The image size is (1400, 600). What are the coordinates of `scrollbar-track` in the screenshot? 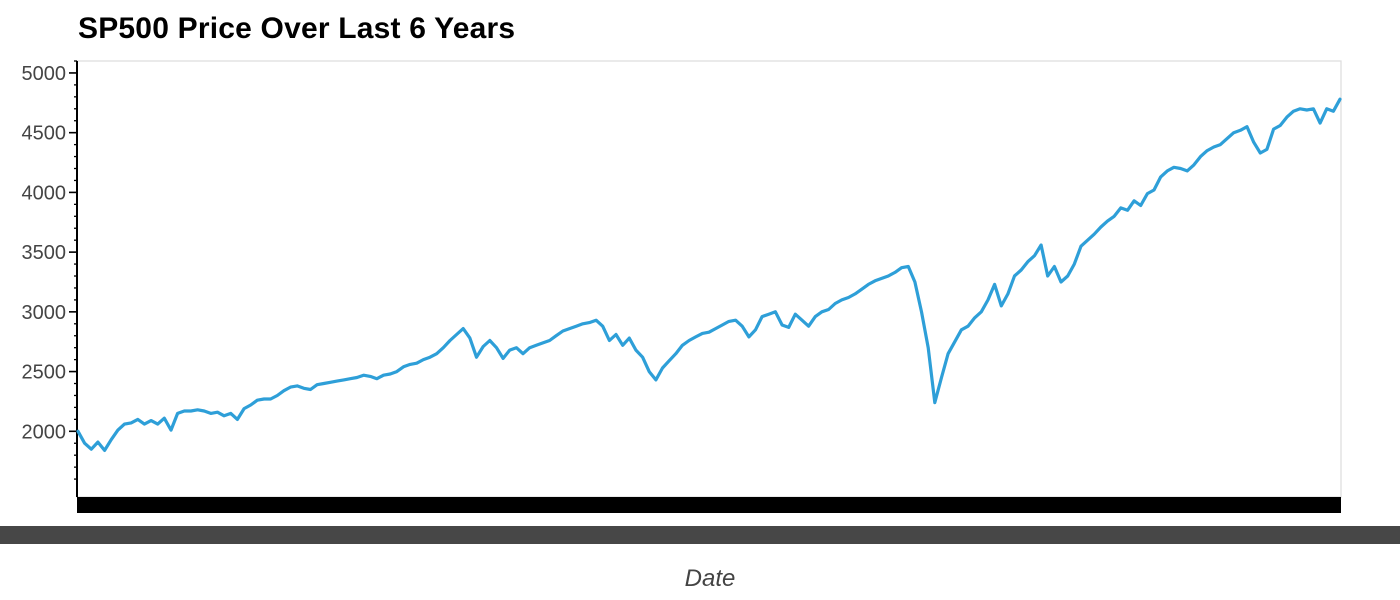 It's located at (700, 535).